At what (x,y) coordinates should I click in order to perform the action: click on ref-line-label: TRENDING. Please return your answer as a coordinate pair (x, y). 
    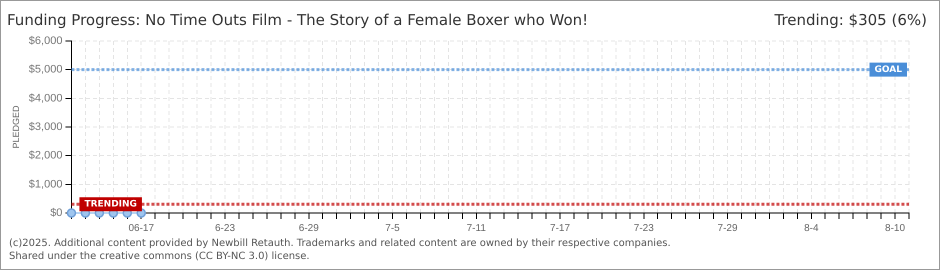
    Looking at the image, I should click on (110, 205).